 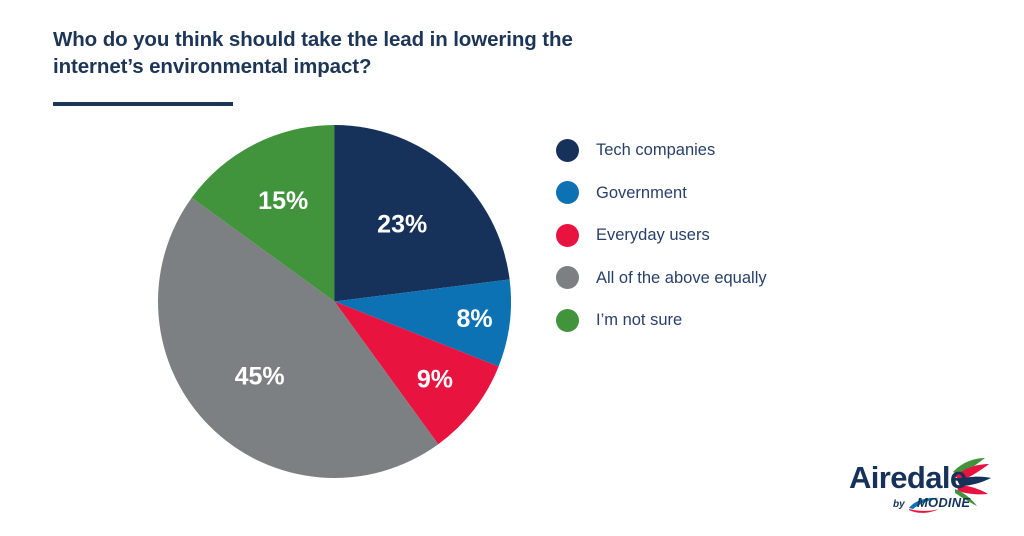 What do you see at coordinates (721, 193) in the screenshot?
I see `legend-item-government: Government` at bounding box center [721, 193].